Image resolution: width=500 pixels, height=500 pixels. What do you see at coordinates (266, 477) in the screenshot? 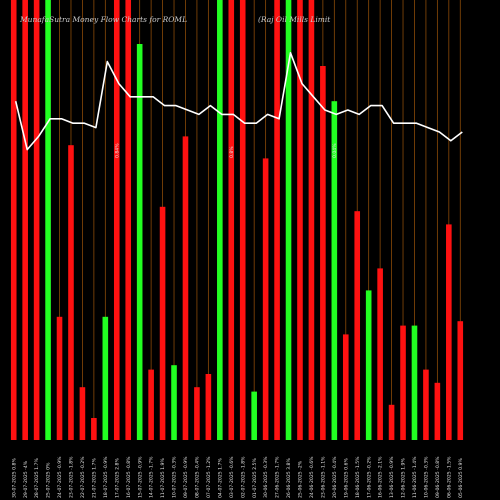
I see `x-tick-label: 30-06-2025 -0.3%` at bounding box center [266, 477].